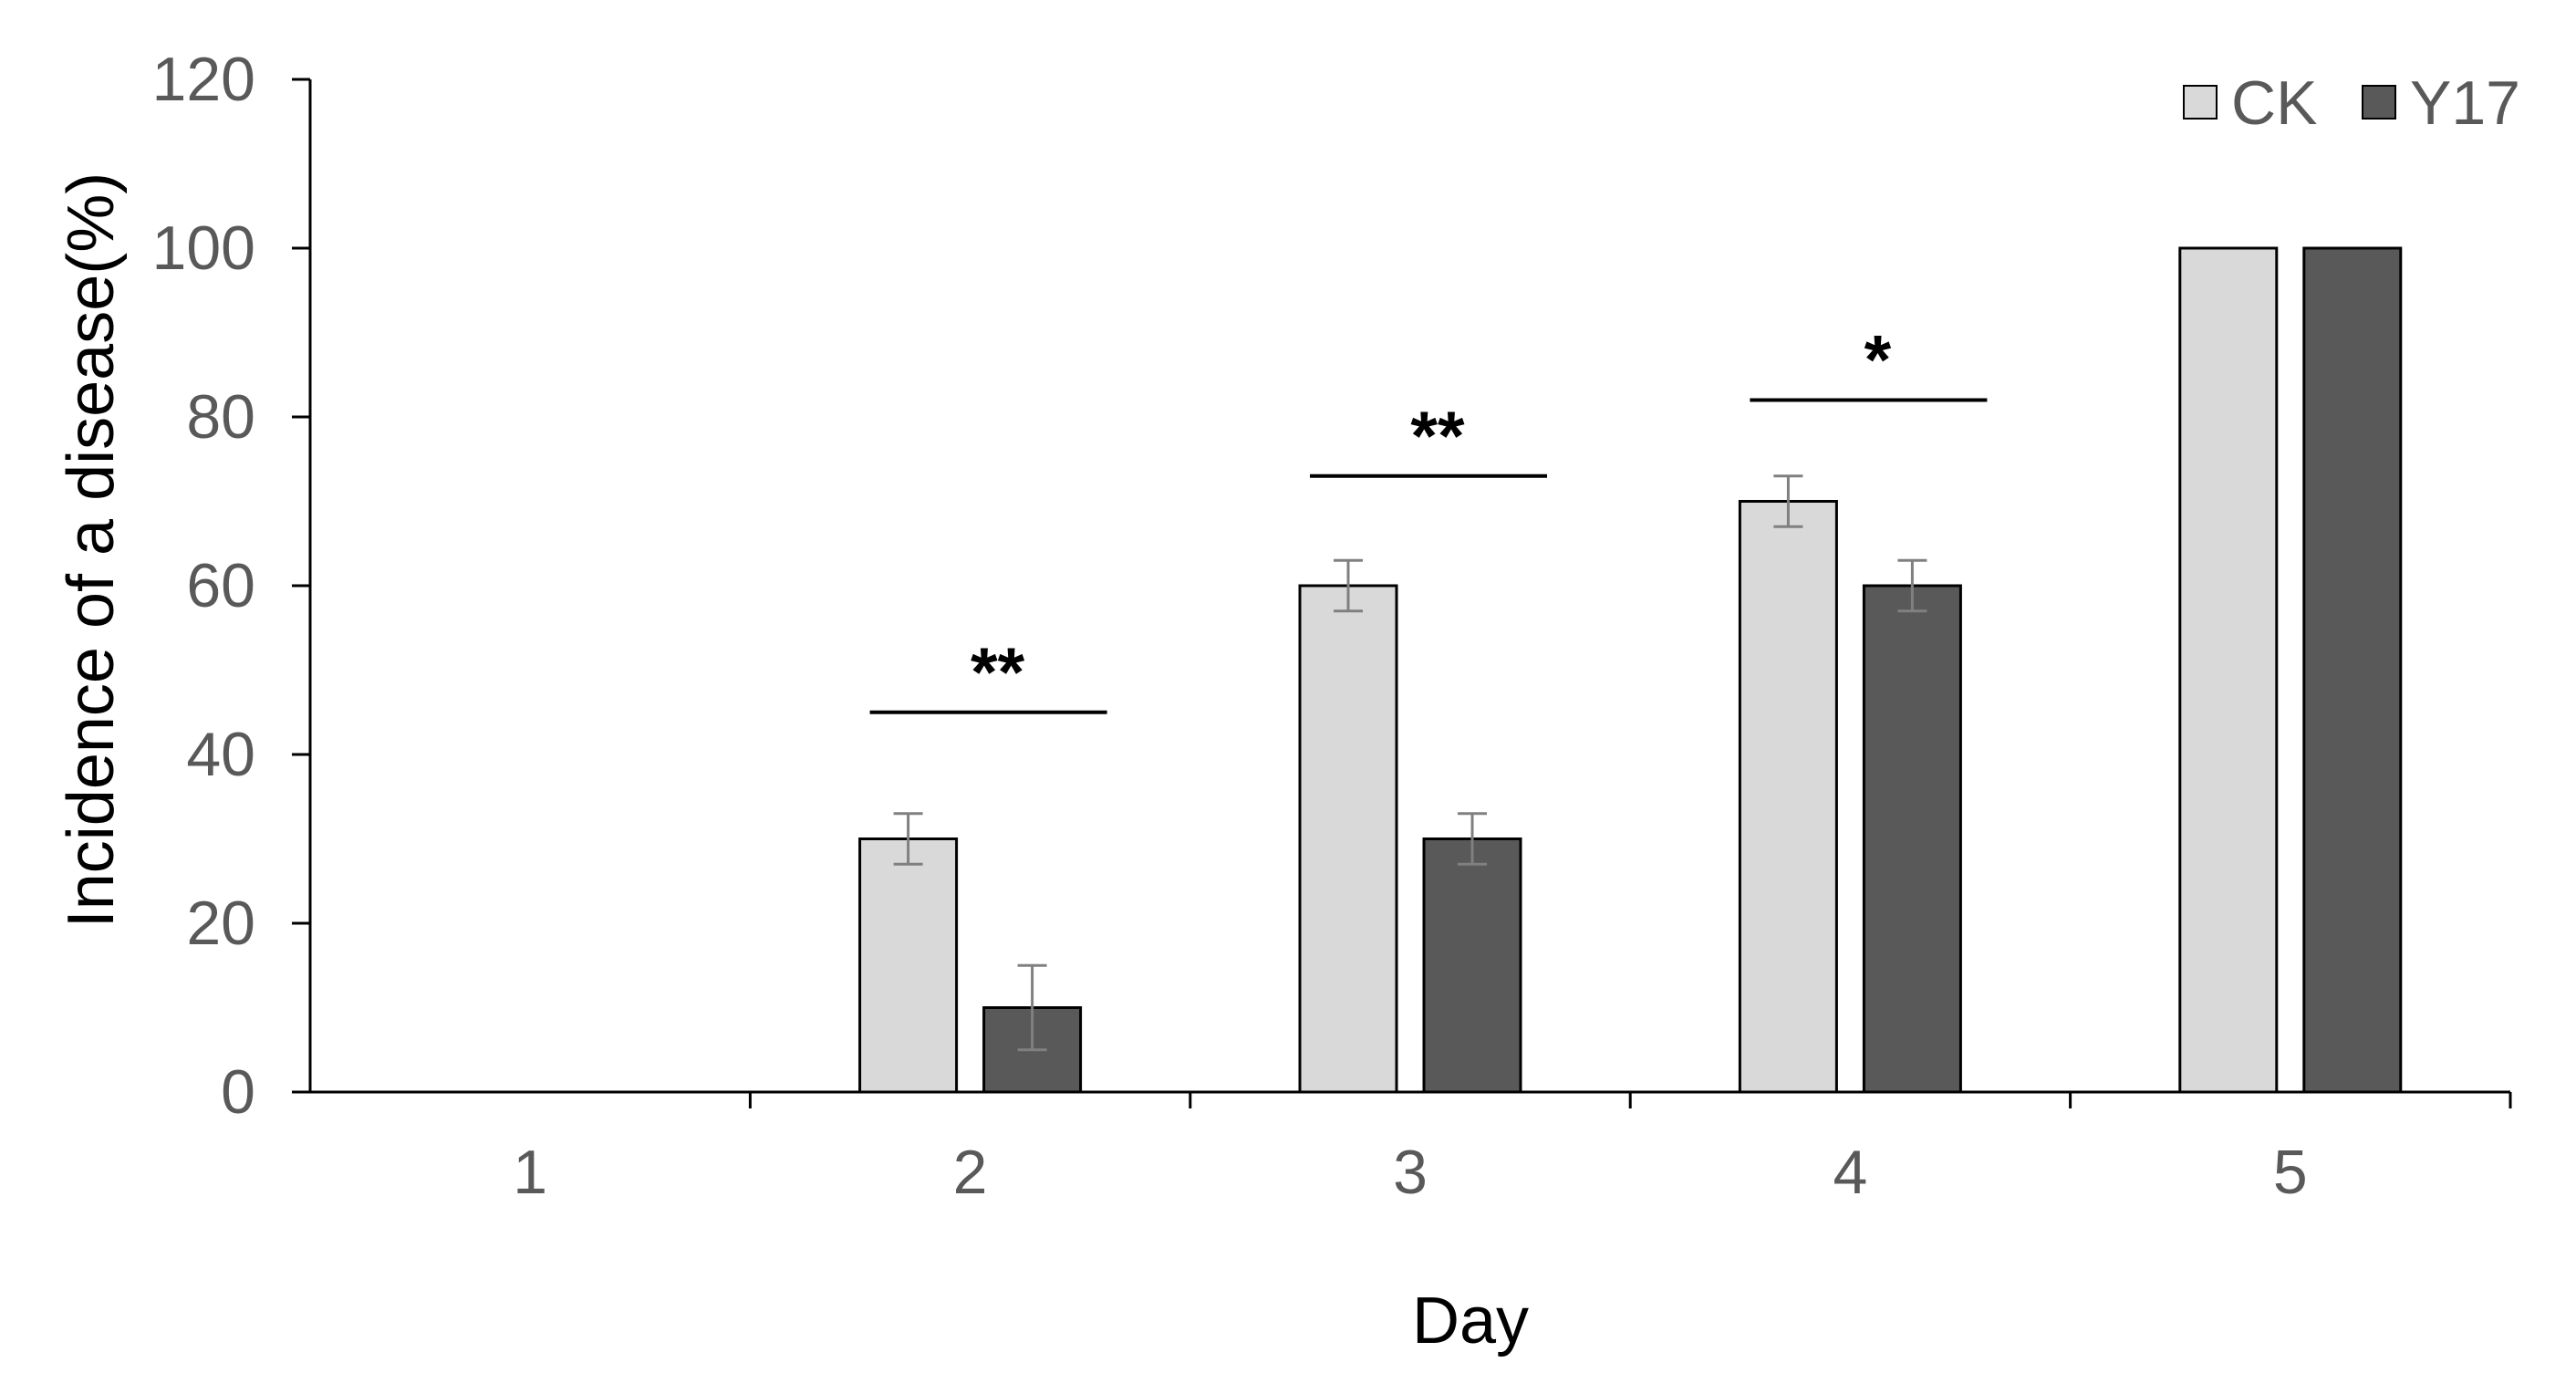 This screenshot has height=1394, width=2576. What do you see at coordinates (1428, 518) in the screenshot?
I see `significance-annotations: *****` at bounding box center [1428, 518].